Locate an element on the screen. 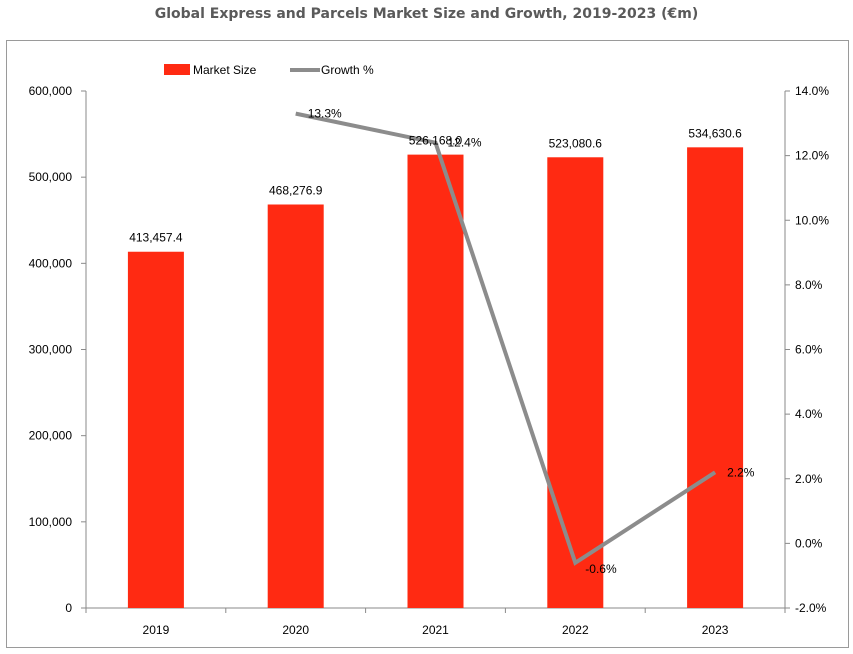  growth-value-label: 12.4% is located at coordinates (465, 143).